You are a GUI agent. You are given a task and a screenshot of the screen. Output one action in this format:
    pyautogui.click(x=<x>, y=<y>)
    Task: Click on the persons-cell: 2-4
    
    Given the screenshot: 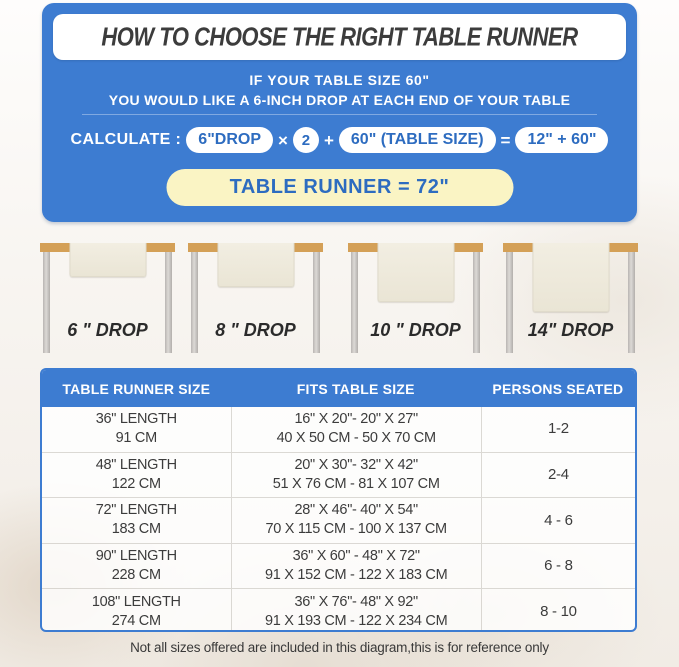 What is the action you would take?
    pyautogui.click(x=557, y=475)
    